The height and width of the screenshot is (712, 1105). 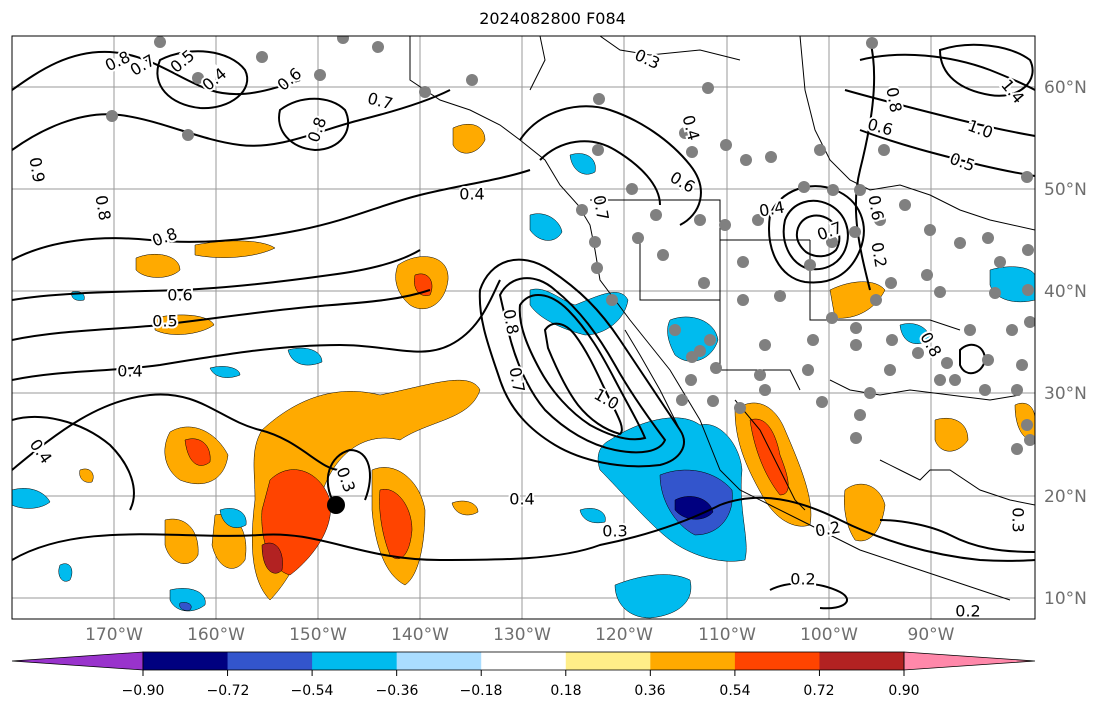 I want to click on lat-label-20n: 20°N, so click(x=1065, y=497).